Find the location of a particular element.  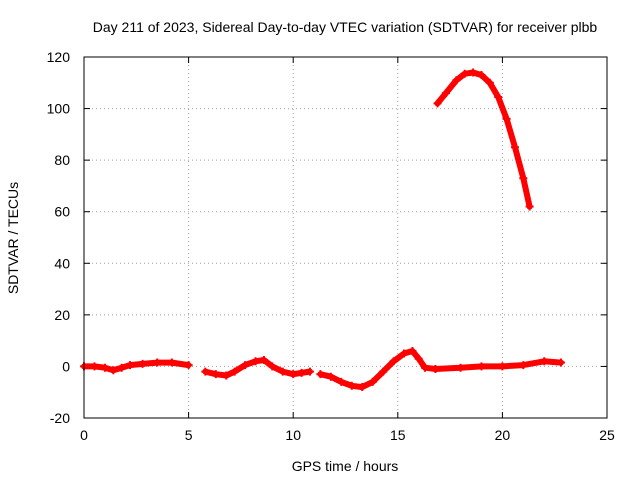

series-satellite-d is located at coordinates (498, 365).